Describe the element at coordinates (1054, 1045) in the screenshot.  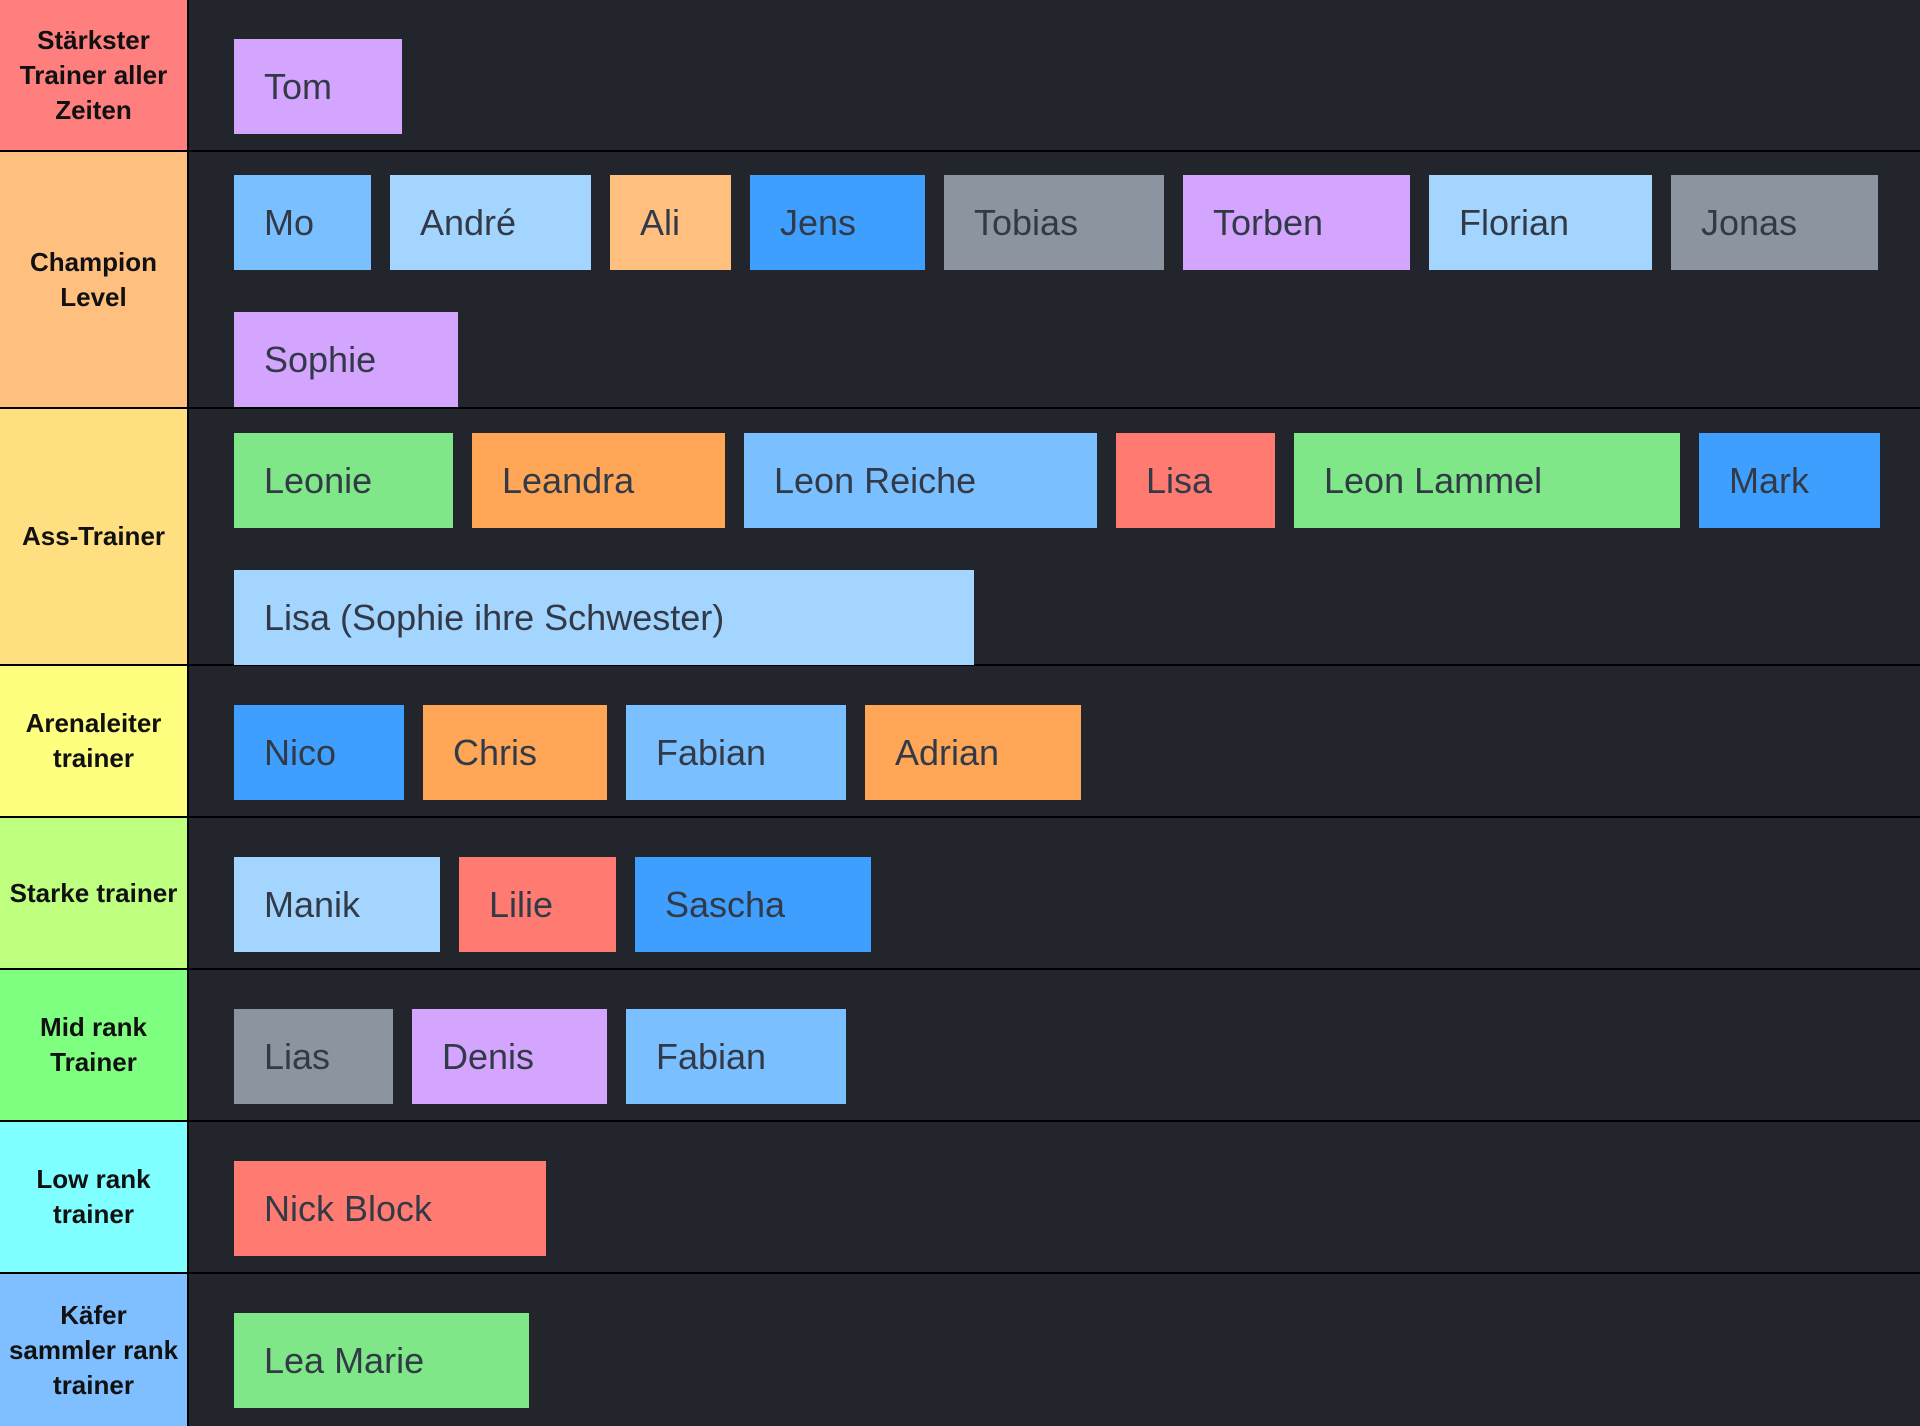
I see `tier-items: Lias Denis Fabian` at that location.